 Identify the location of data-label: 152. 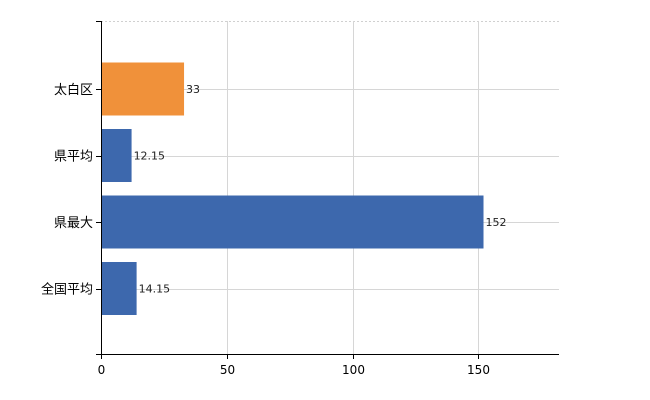
(496, 222).